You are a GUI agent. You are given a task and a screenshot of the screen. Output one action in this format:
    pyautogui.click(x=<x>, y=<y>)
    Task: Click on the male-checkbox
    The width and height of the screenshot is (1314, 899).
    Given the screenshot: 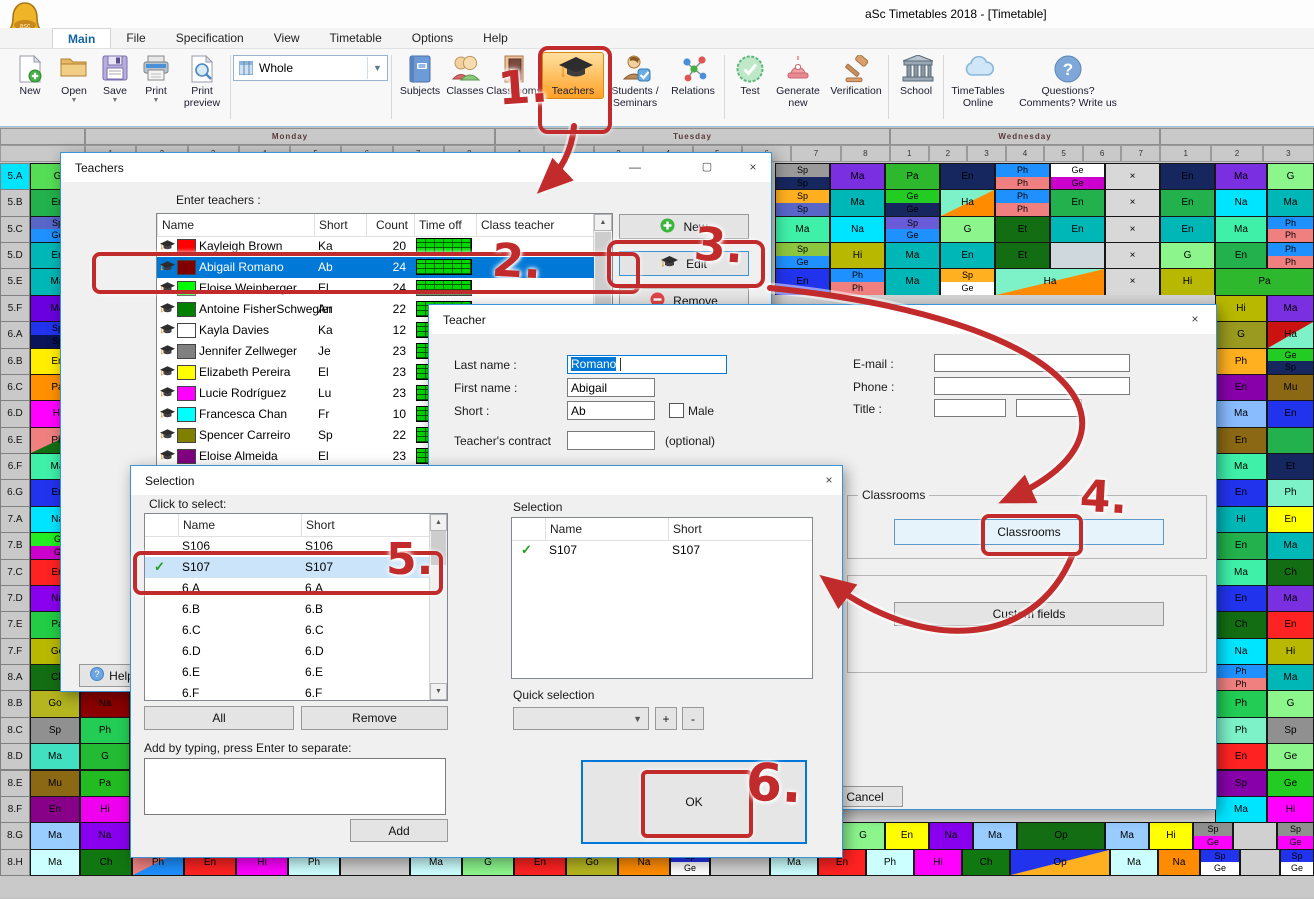 What is the action you would take?
    pyautogui.click(x=676, y=410)
    